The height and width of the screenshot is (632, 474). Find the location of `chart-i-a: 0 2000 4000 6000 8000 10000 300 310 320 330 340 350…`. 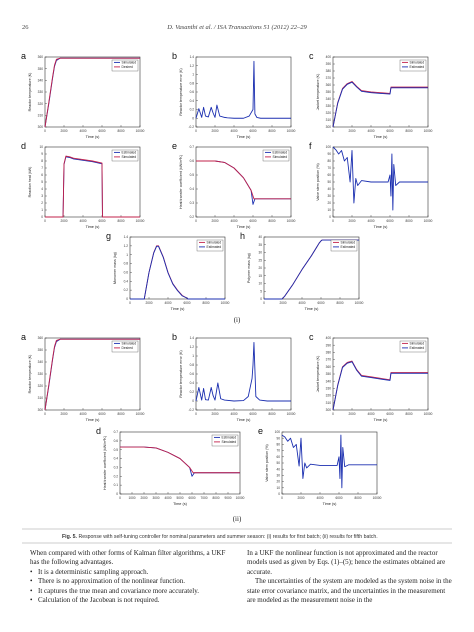

chart-i-a: 0 2000 4000 6000 8000 10000 300 310 320 330 340 350… is located at coordinates (83, 95).